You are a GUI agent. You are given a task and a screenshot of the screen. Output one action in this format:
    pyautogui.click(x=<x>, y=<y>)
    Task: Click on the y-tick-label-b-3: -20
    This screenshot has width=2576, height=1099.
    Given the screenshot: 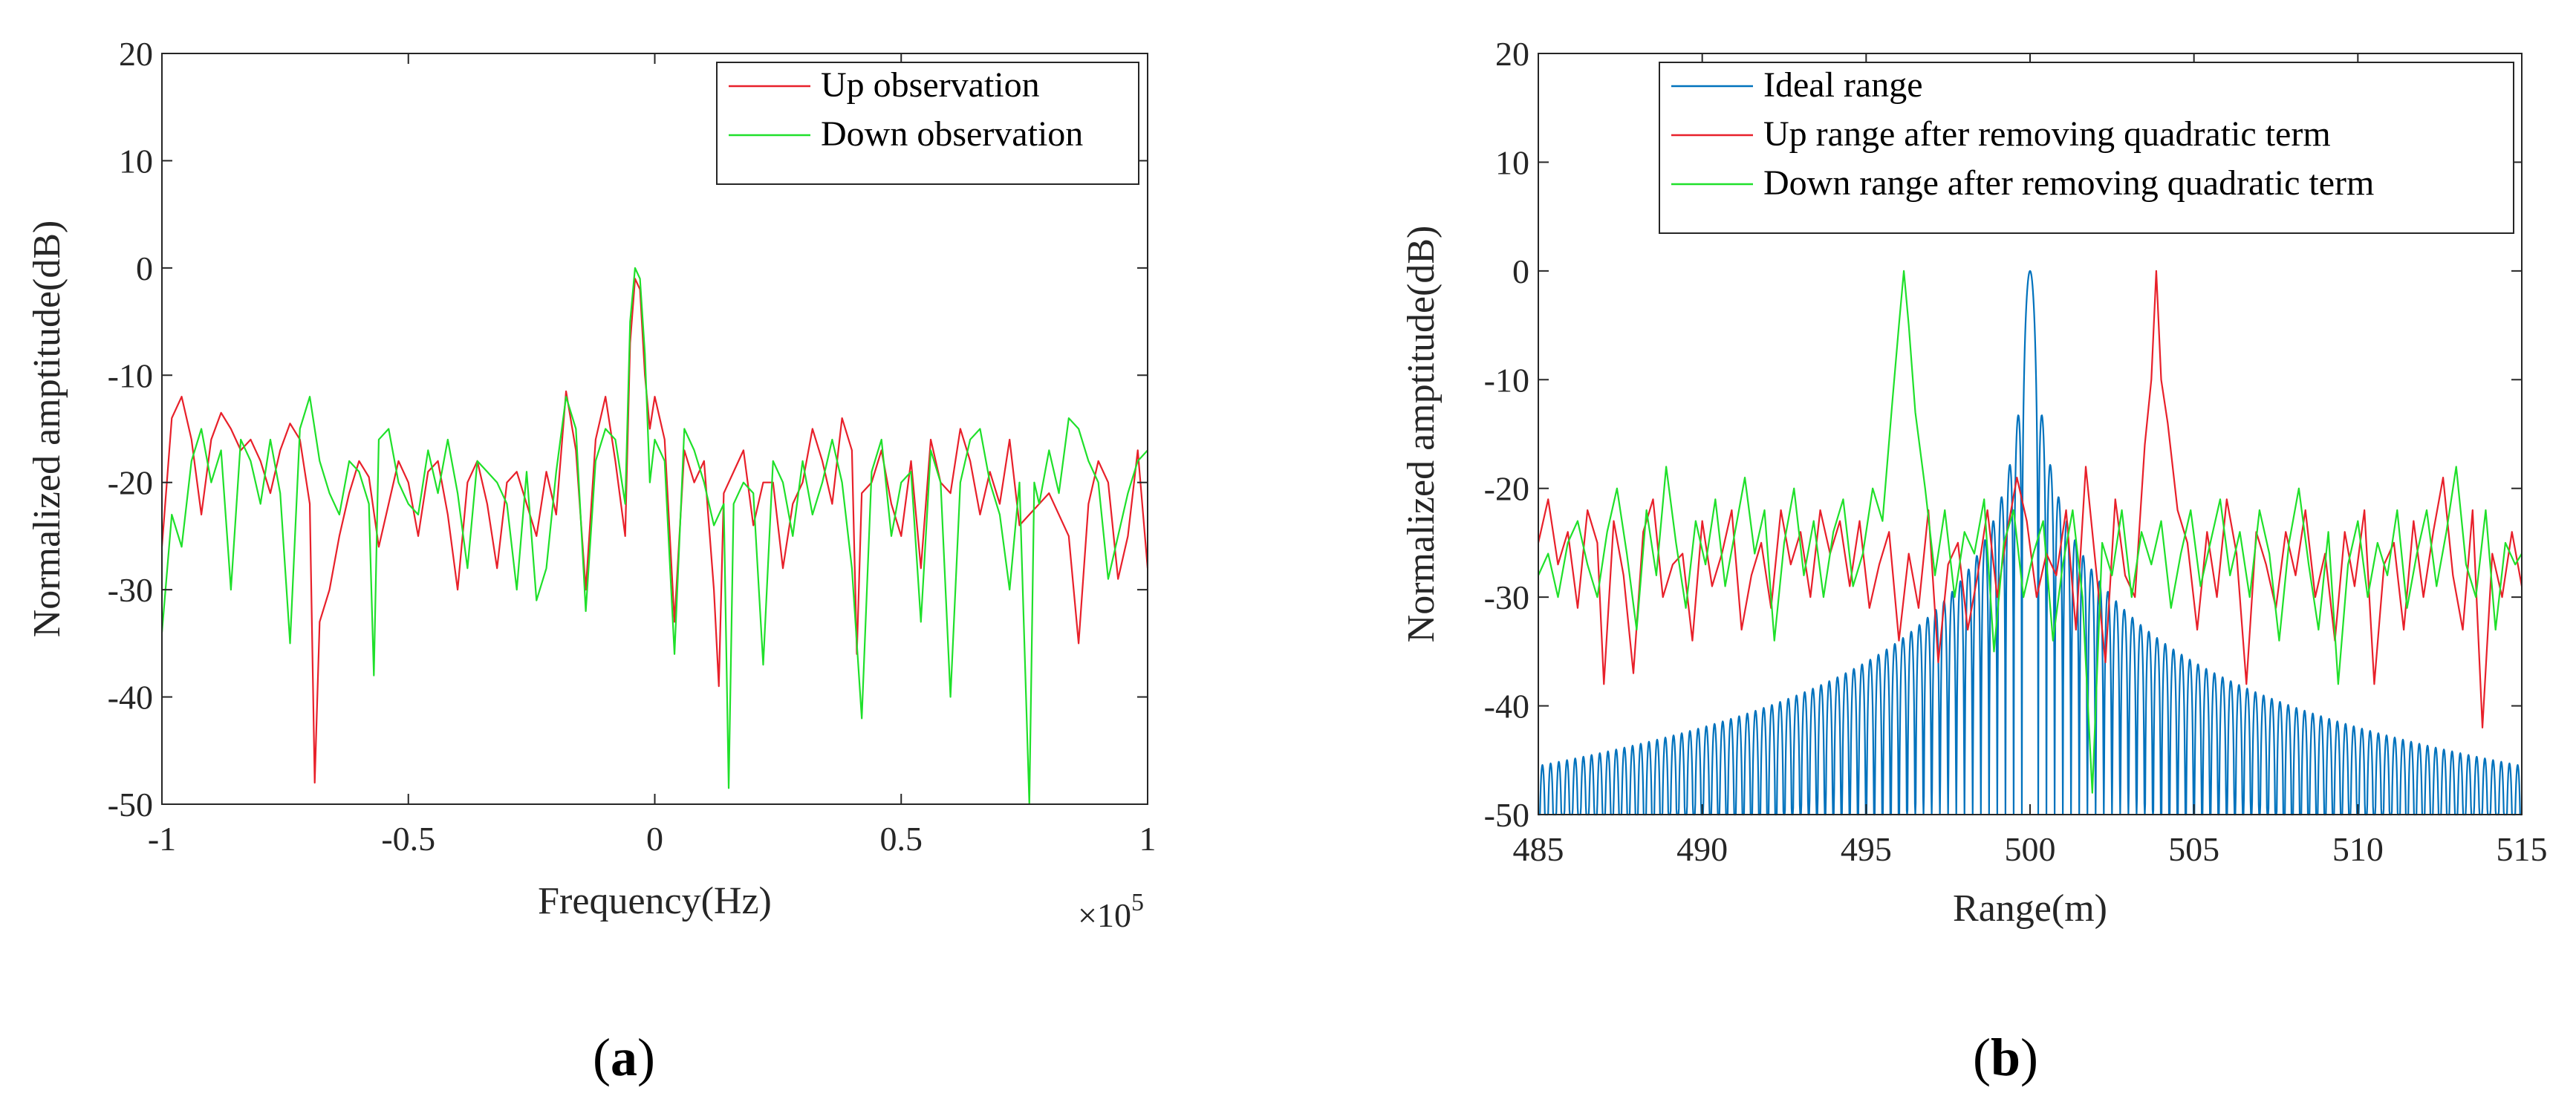 What is the action you would take?
    pyautogui.click(x=1506, y=489)
    